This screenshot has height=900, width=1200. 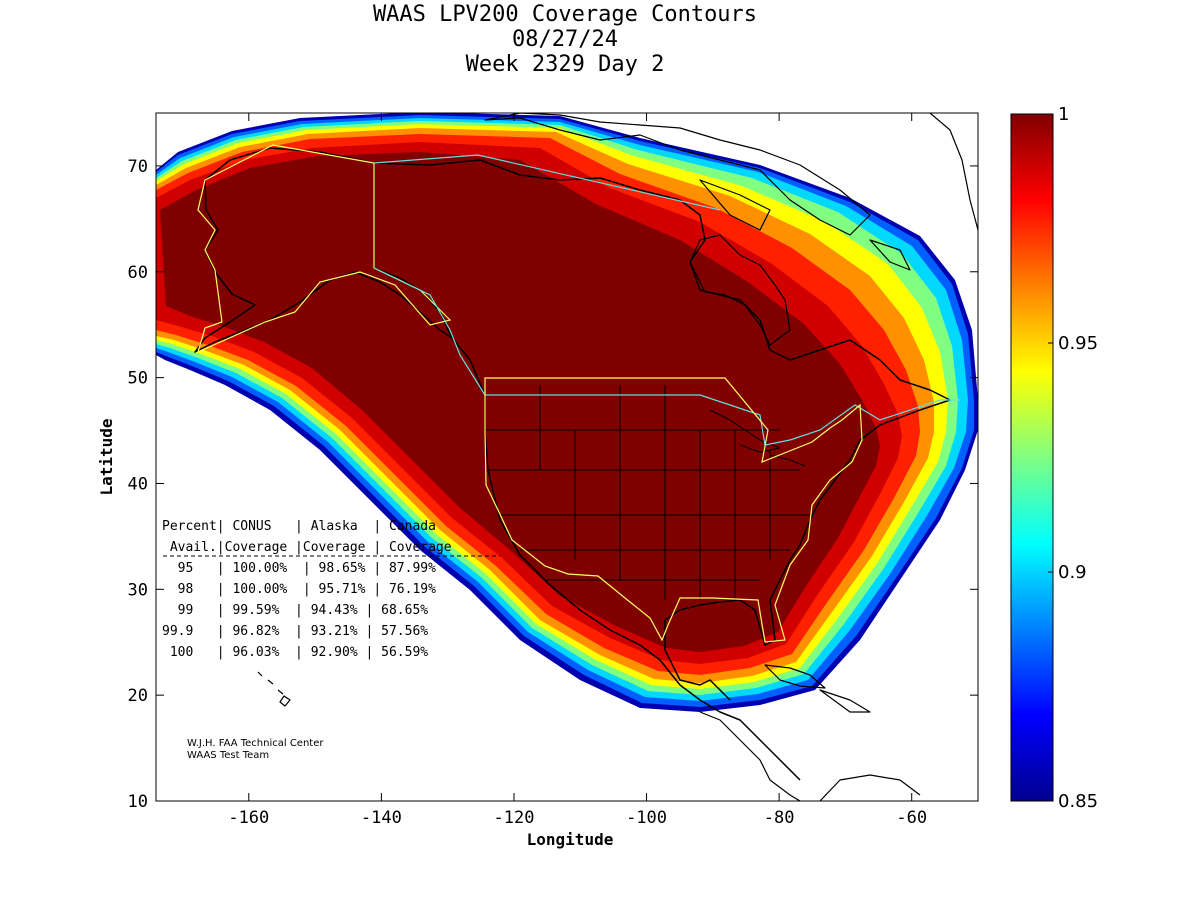 What do you see at coordinates (138, 802) in the screenshot?
I see `y-tick-label: 10` at bounding box center [138, 802].